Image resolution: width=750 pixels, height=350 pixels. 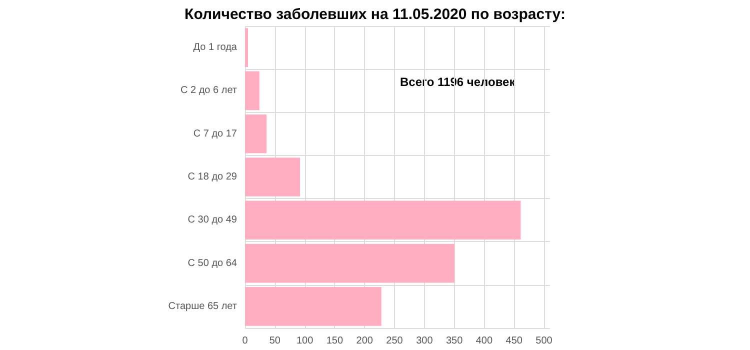 What do you see at coordinates (305, 341) in the screenshot?
I see `x-tick-label: 100` at bounding box center [305, 341].